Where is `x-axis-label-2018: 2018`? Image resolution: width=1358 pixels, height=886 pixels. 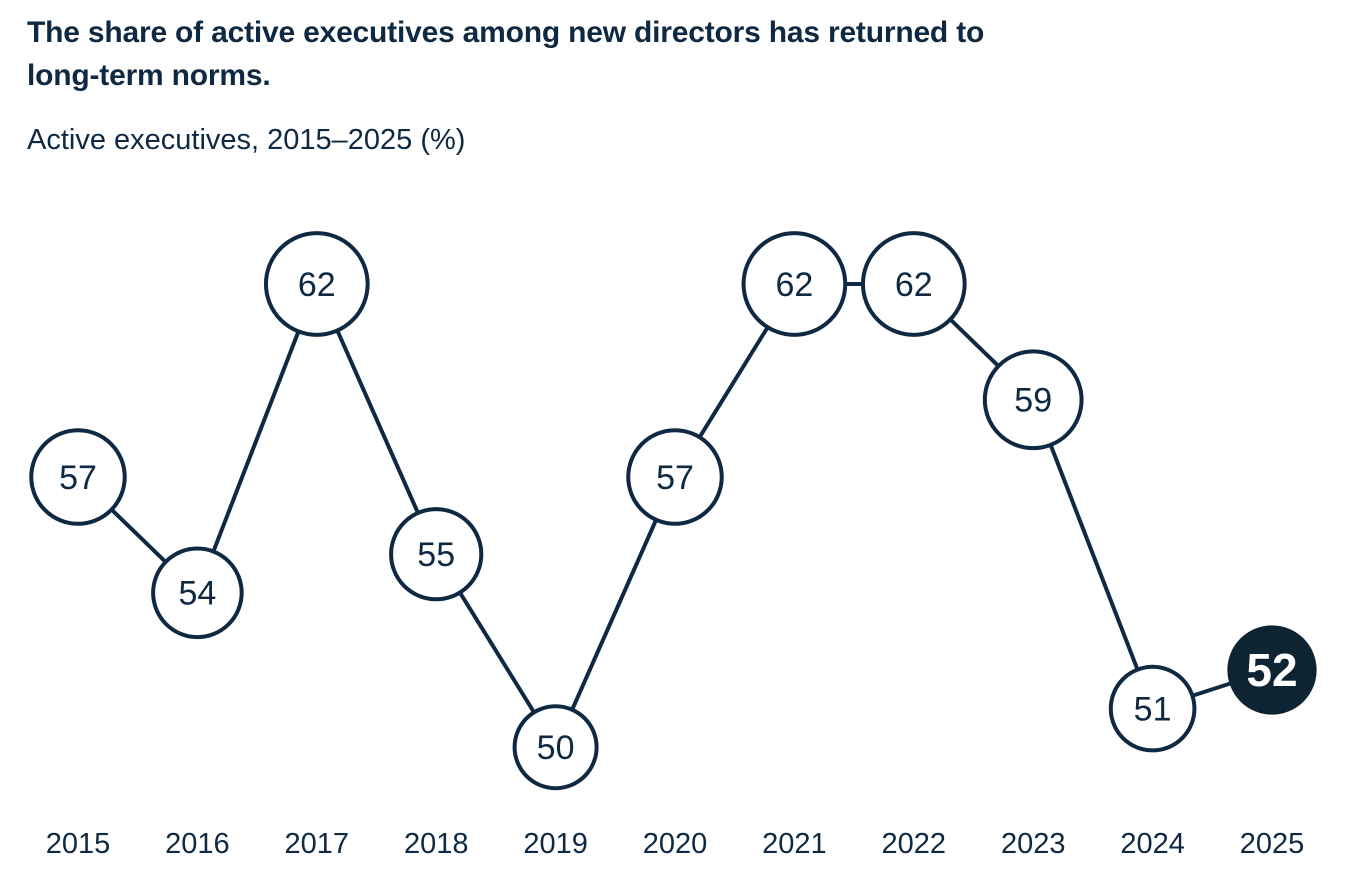
x-axis-label-2018: 2018 is located at coordinates (436, 844).